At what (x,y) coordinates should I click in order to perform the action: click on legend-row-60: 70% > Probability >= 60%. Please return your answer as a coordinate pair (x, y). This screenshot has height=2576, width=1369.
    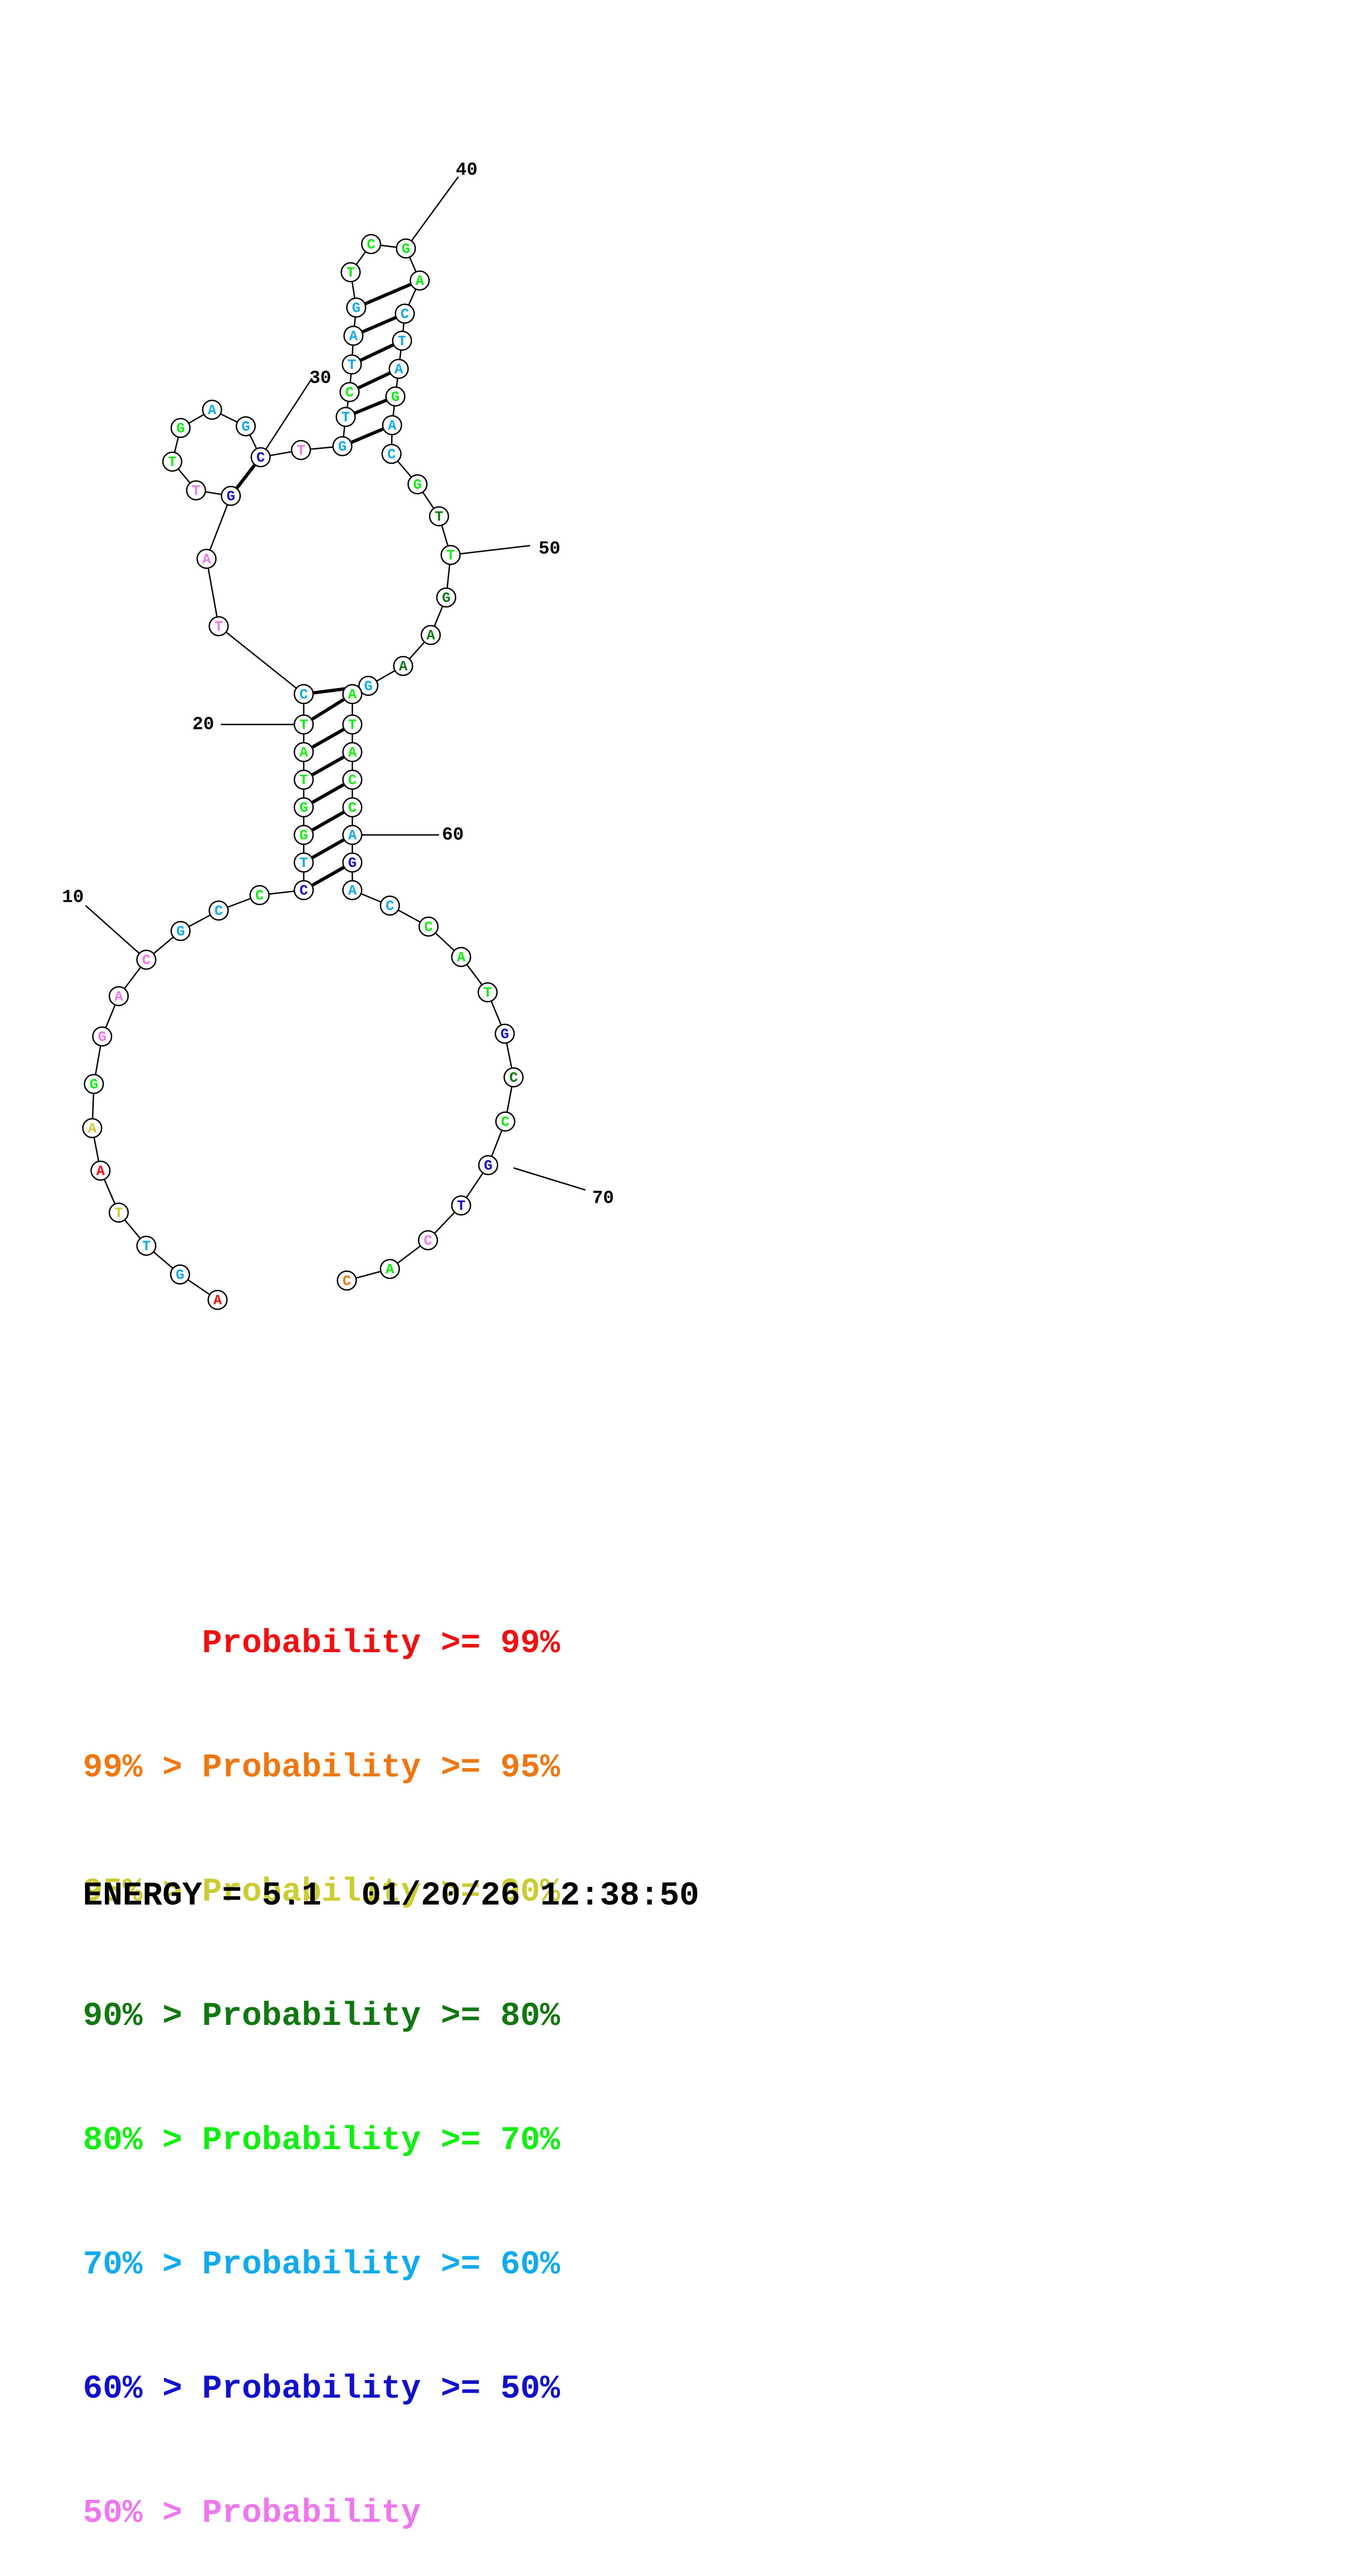
    Looking at the image, I should click on (322, 2265).